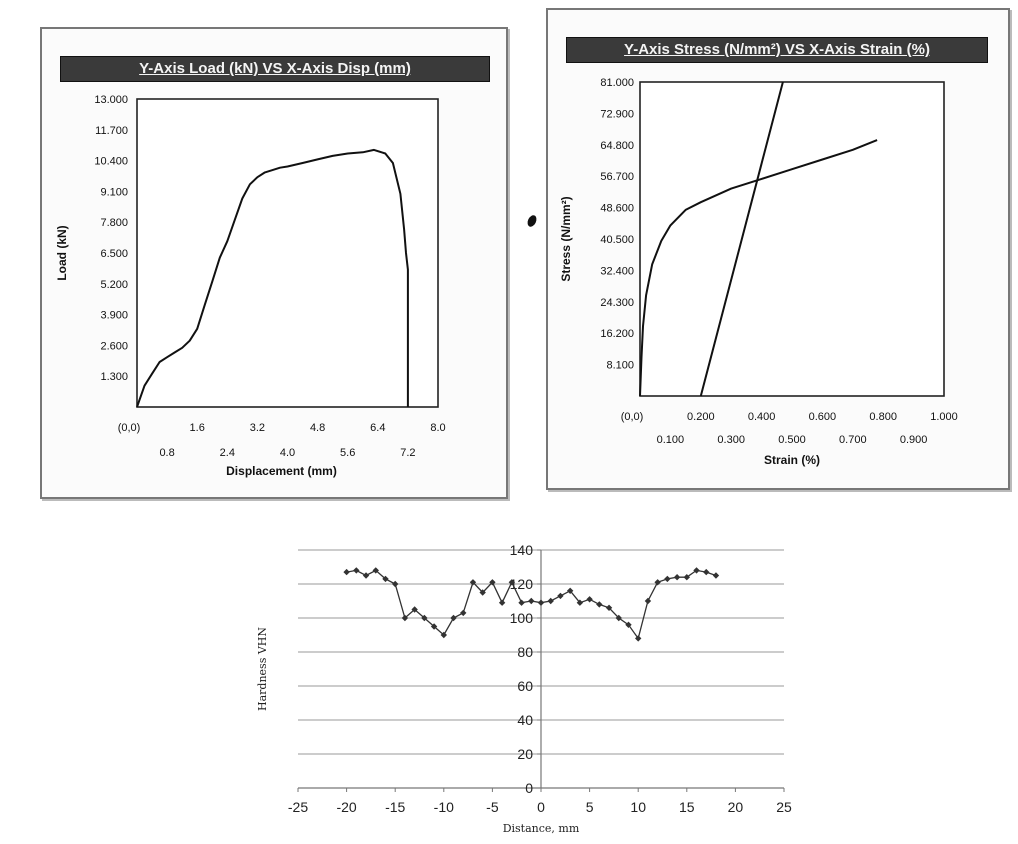  What do you see at coordinates (114, 285) in the screenshot?
I see `y-tick-label: 5.200` at bounding box center [114, 285].